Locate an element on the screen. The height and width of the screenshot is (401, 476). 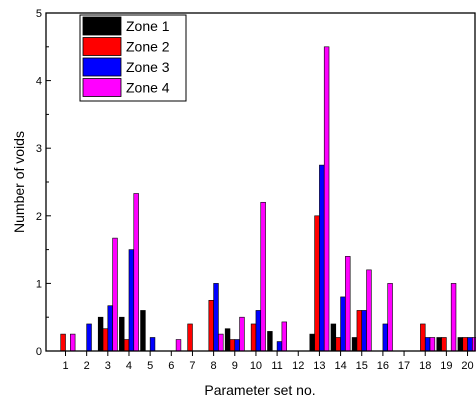
y-tick-label: 4 is located at coordinates (39, 82).